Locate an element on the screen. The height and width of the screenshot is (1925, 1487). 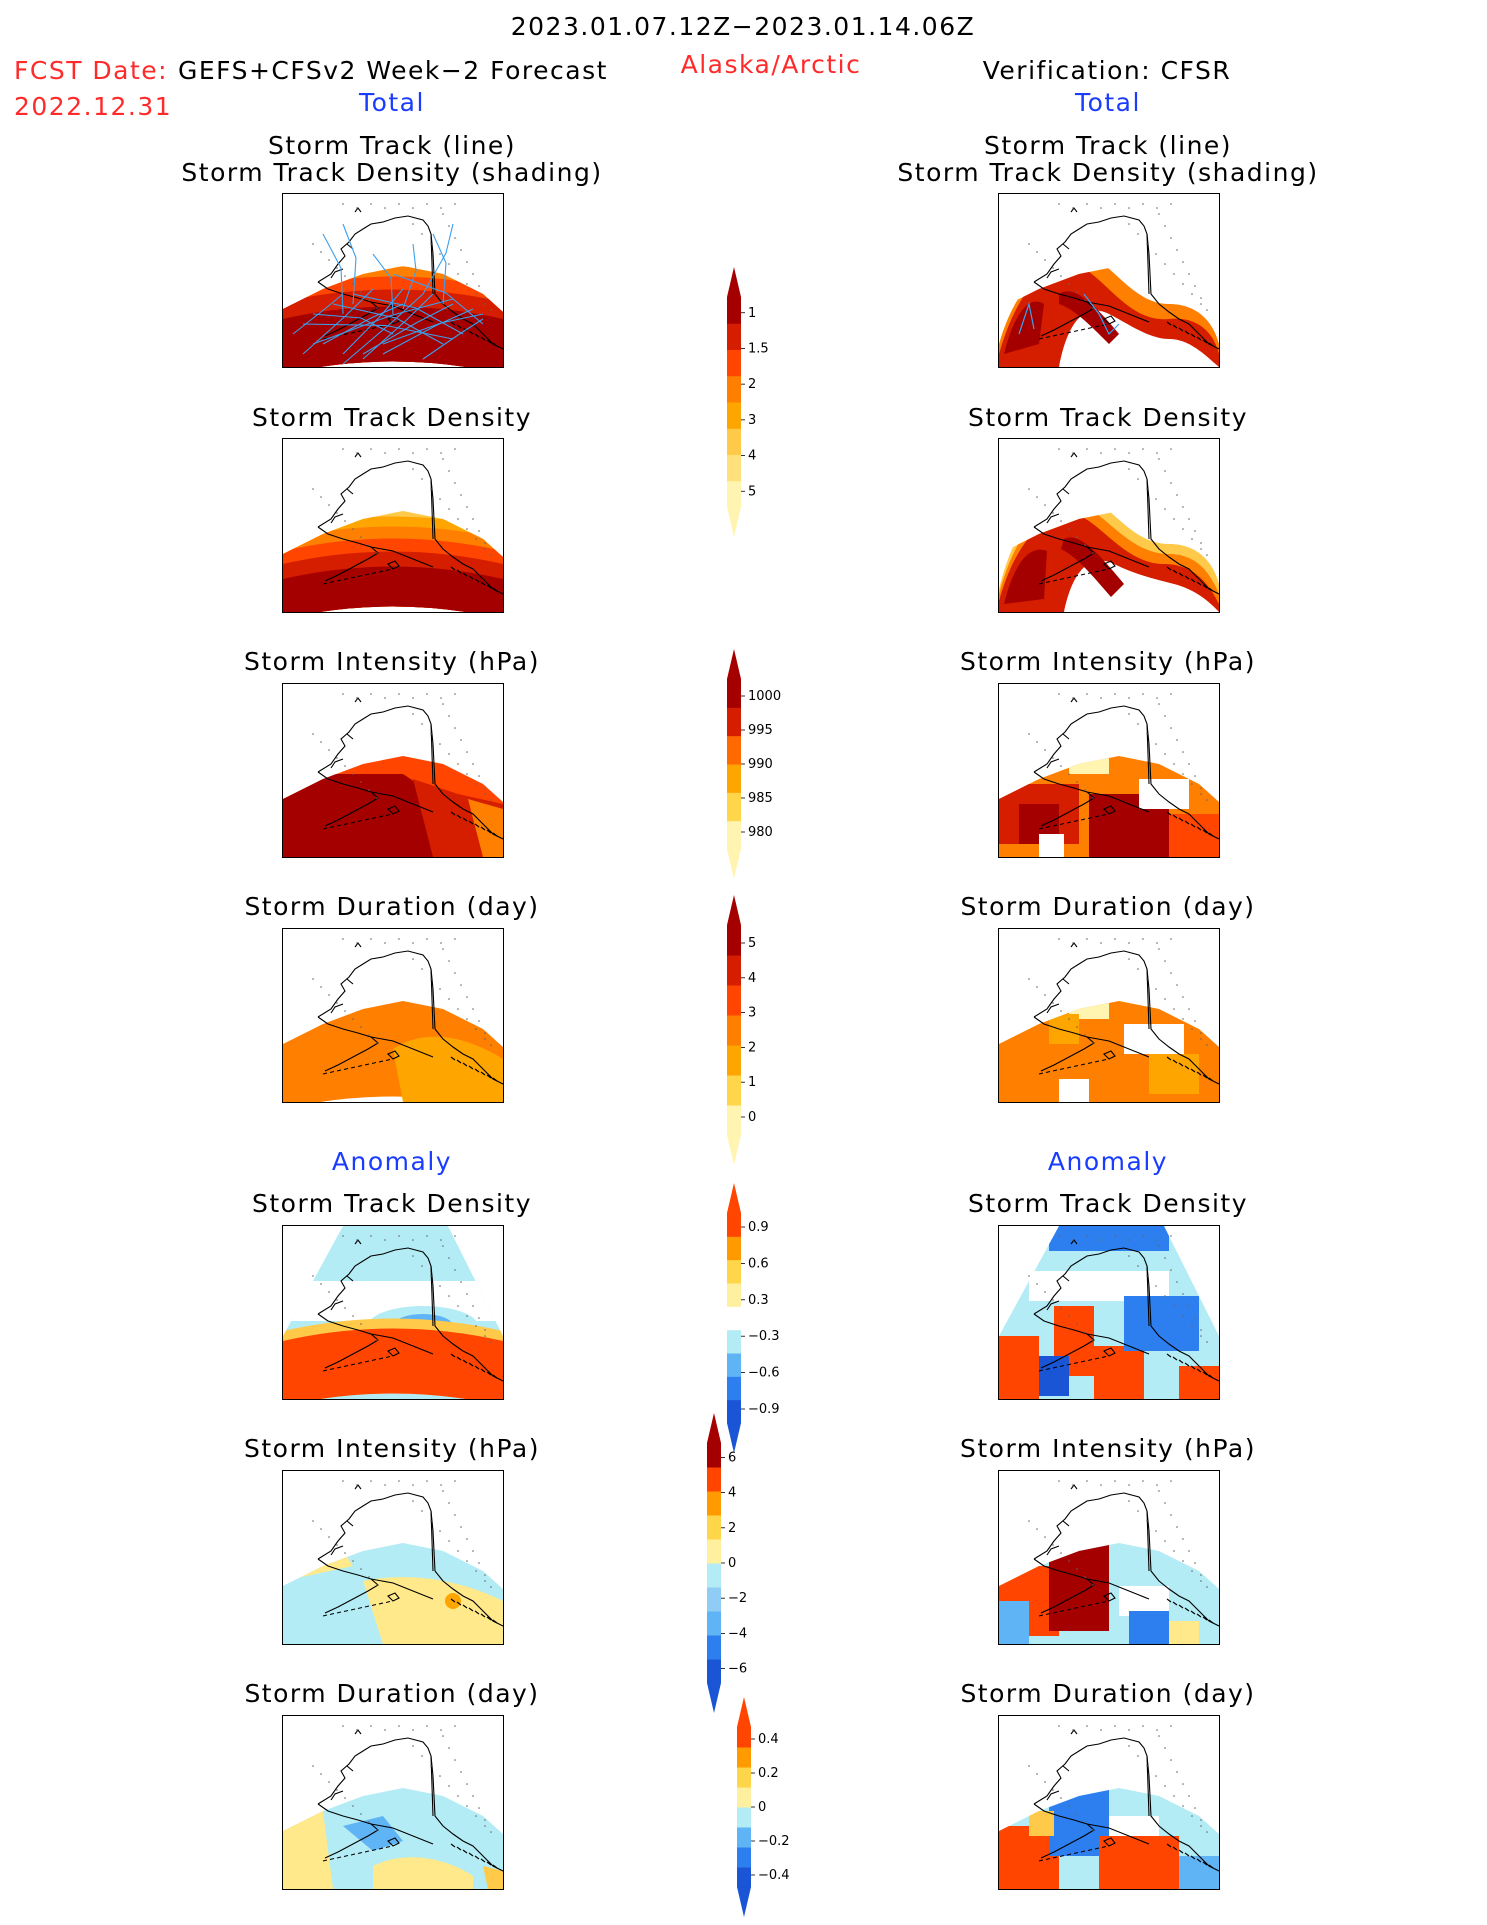
colorbar-intensity: 1000 995 990 985 980 is located at coordinates (754, 764).